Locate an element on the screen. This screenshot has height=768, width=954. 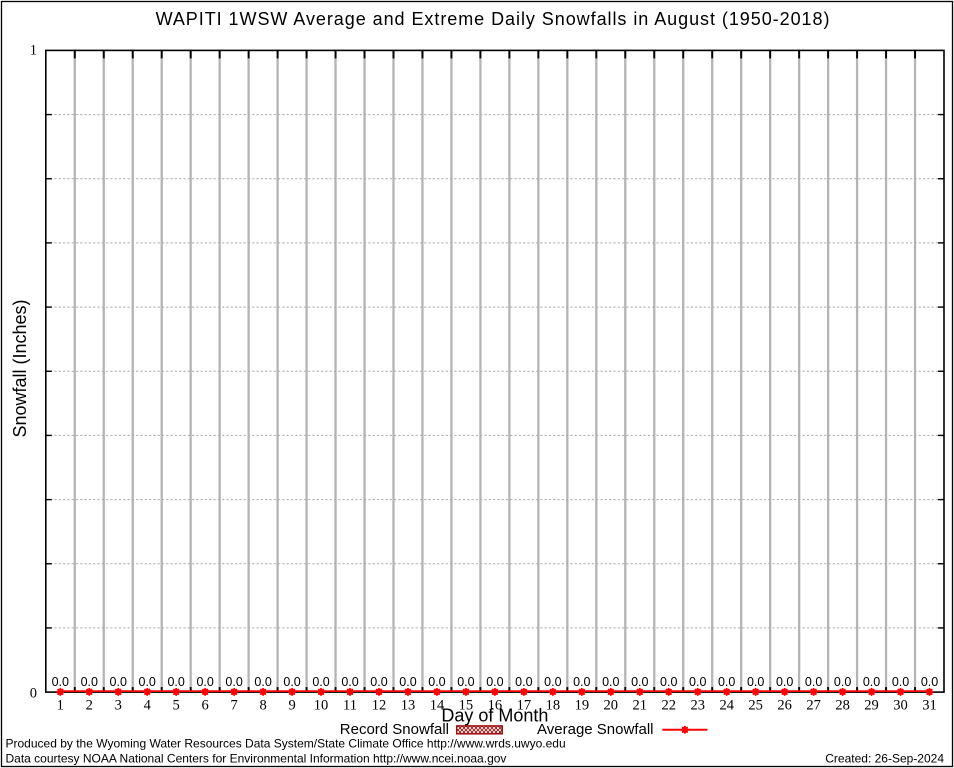
svg-text: 21 is located at coordinates (640, 705).